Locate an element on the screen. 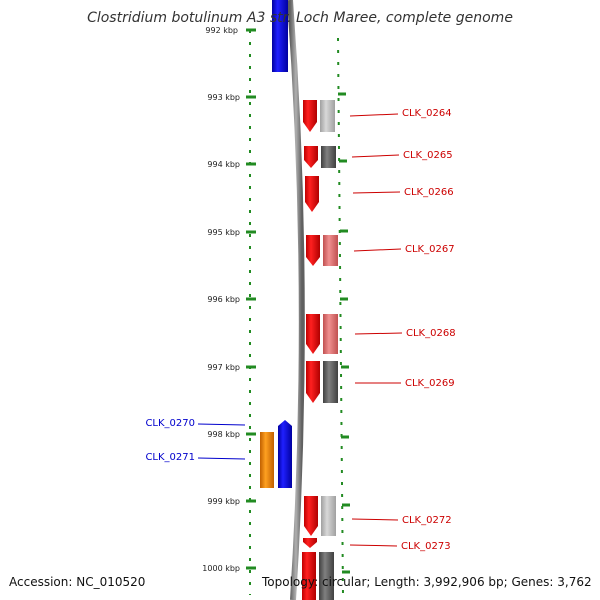 This screenshot has height=600, width=600. right-major-ticks is located at coordinates (344, 333).